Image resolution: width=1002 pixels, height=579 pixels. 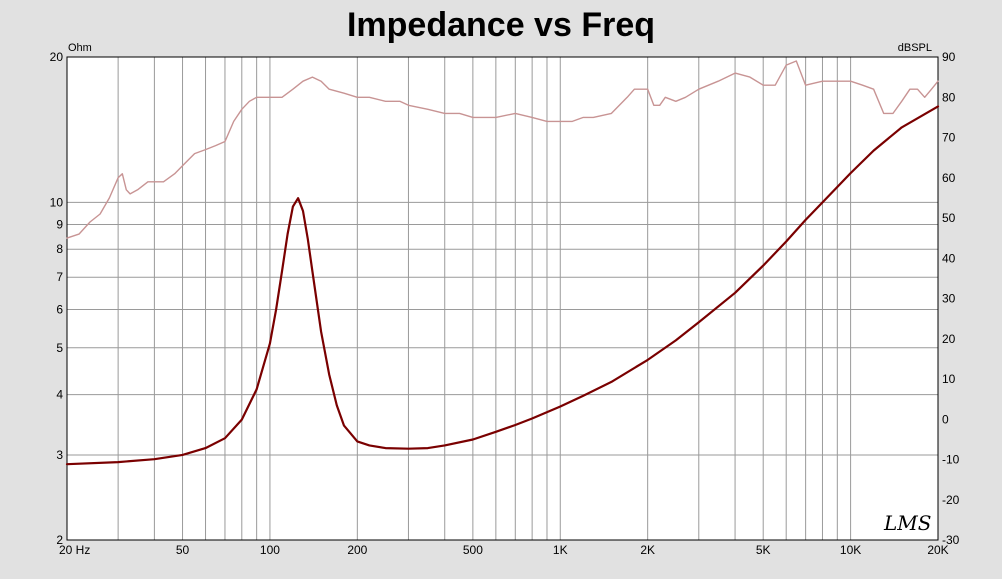 What do you see at coordinates (949, 57) in the screenshot?
I see `y-right-tick-label: 90` at bounding box center [949, 57].